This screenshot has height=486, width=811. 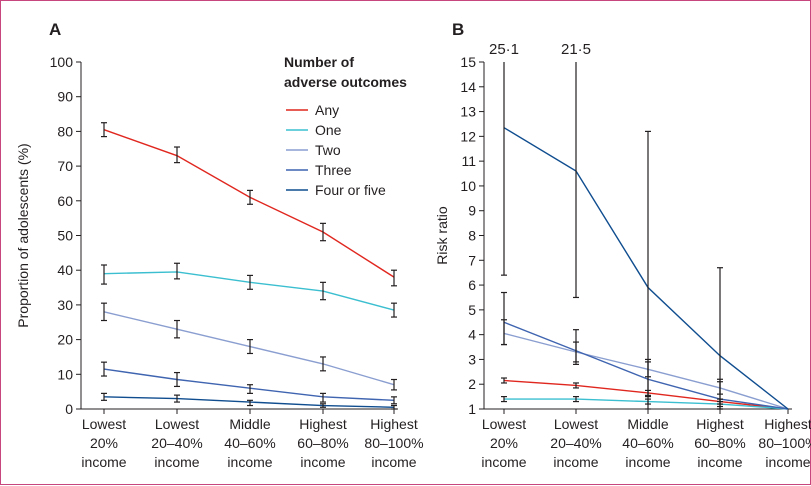 I want to click on legend-label: One, so click(x=328, y=130).